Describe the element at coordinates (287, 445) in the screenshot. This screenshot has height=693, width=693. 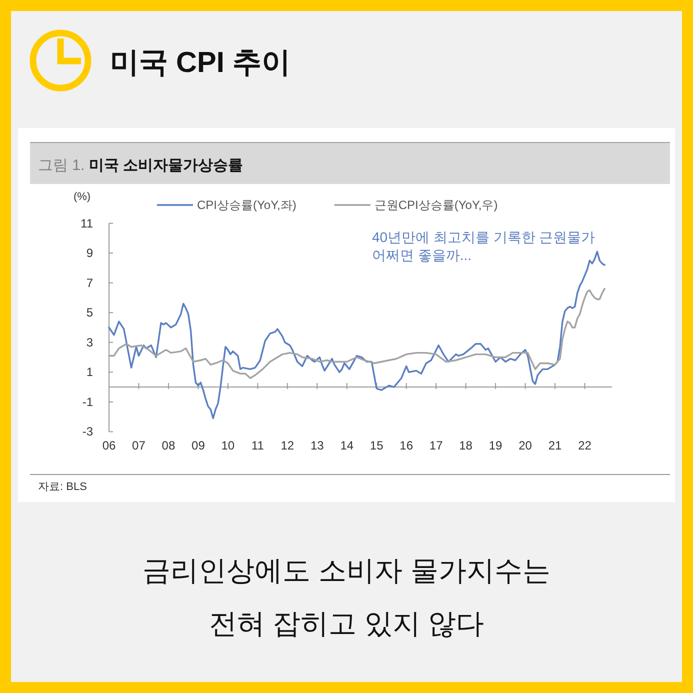
I see `x-tick-label: 12` at that location.